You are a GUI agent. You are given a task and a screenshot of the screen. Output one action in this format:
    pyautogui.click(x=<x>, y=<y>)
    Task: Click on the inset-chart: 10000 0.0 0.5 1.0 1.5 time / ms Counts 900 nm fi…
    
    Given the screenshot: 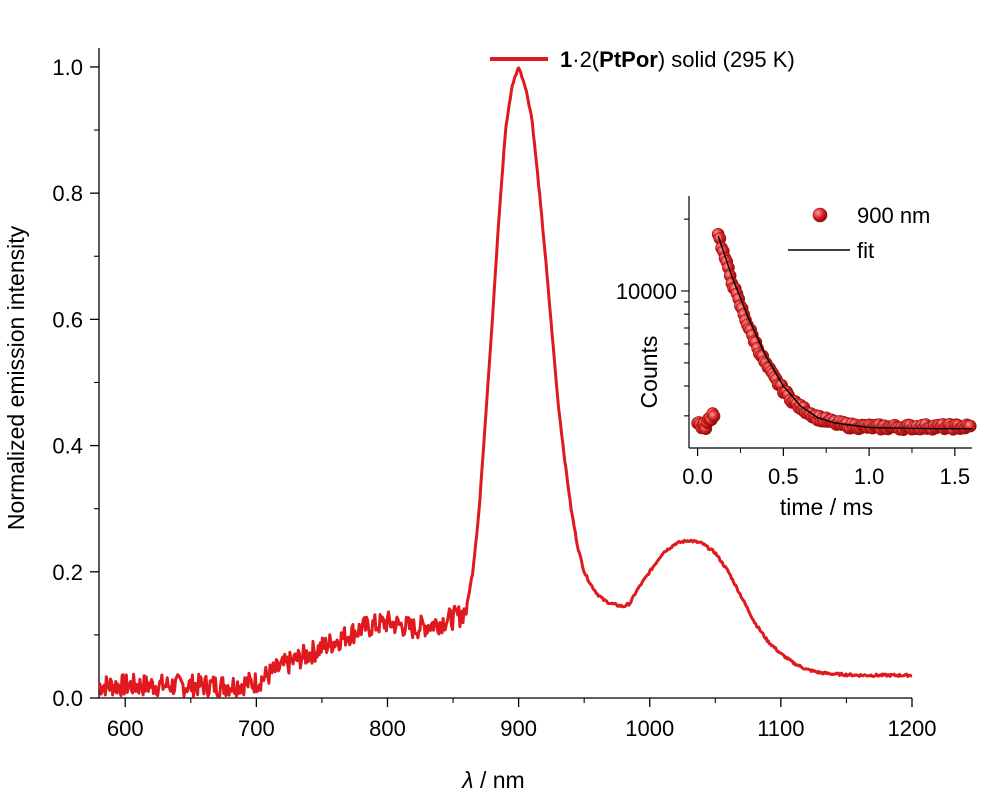 What is the action you would take?
    pyautogui.click(x=796, y=358)
    